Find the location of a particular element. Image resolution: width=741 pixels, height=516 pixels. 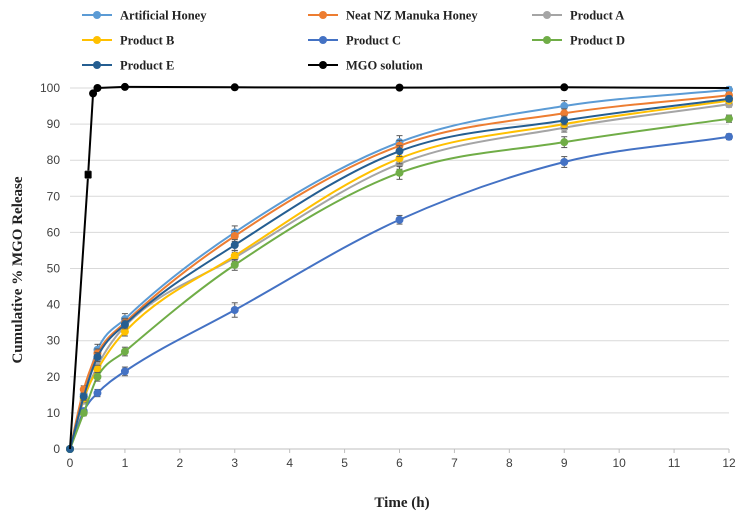

legend-label-product-c: Product C is located at coordinates (373, 41).